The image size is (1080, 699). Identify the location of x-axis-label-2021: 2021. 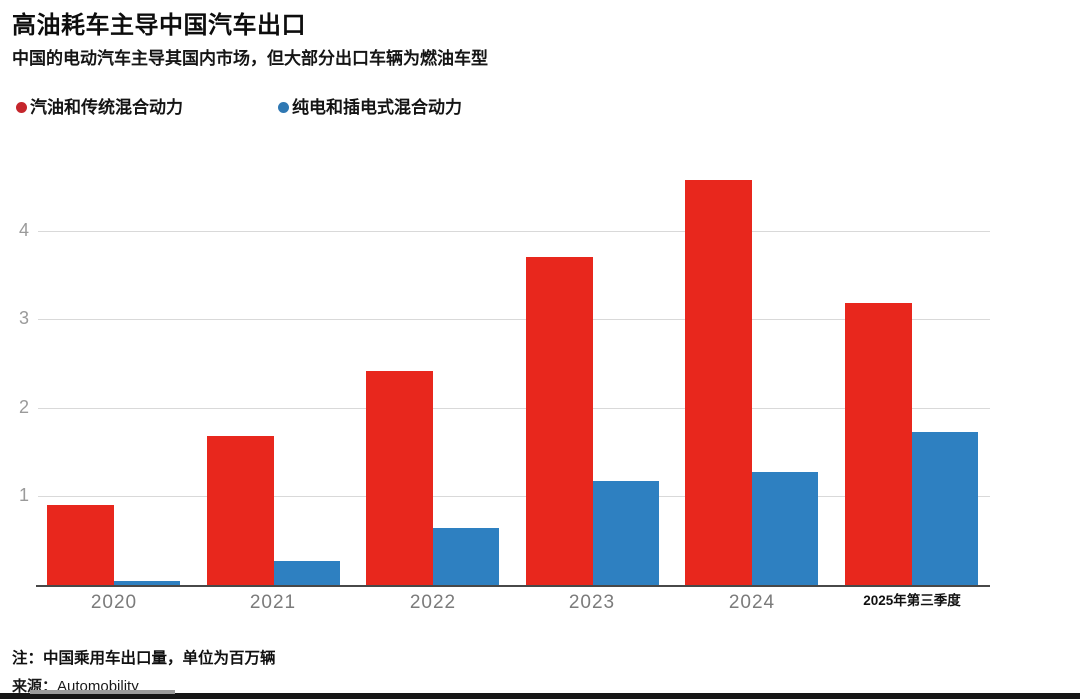
(273, 602).